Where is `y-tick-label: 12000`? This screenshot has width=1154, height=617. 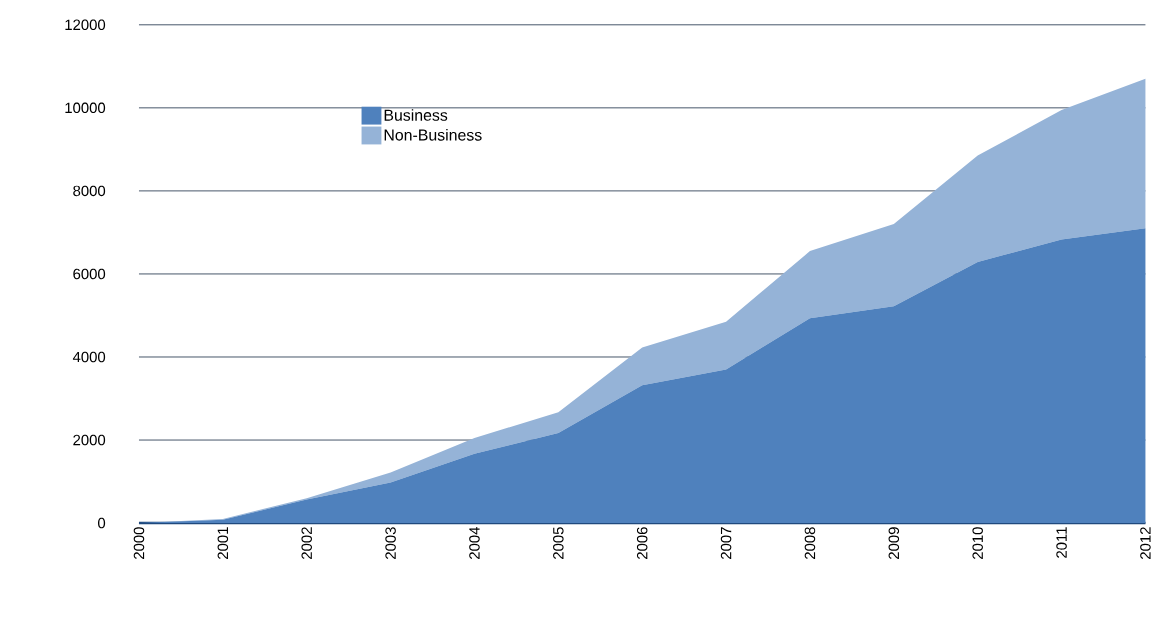 y-tick-label: 12000 is located at coordinates (85, 24).